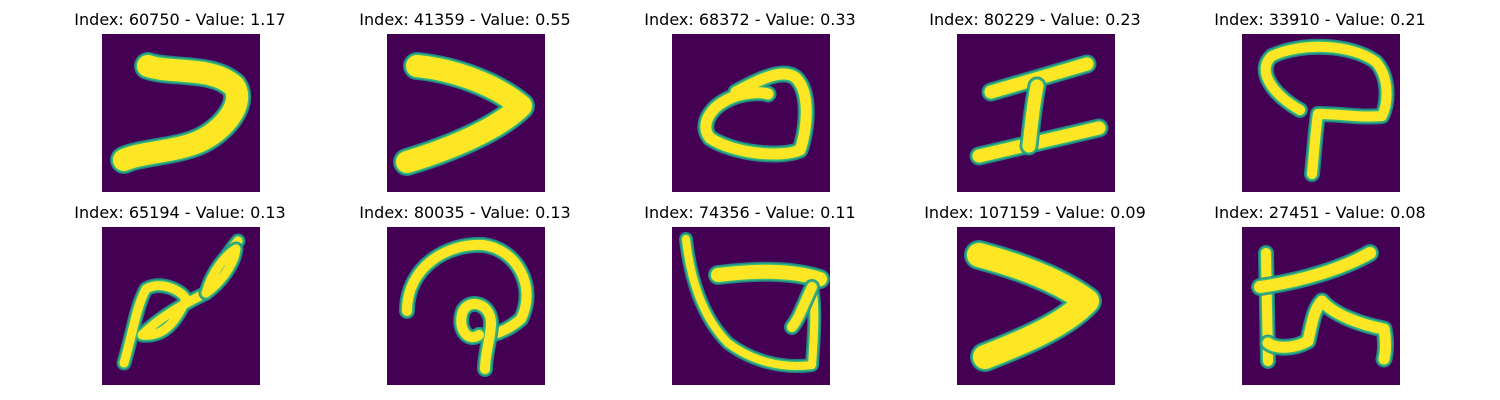  Describe the element at coordinates (1320, 212) in the screenshot. I see `panel-title: Index: 27451 - Value: 0.08` at that location.